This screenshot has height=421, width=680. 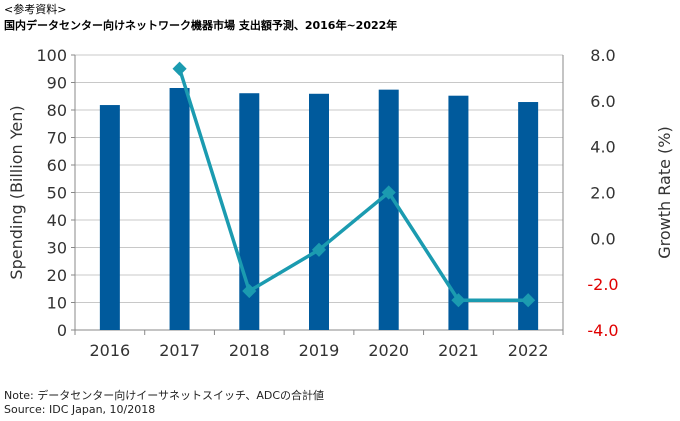 I want to click on y-tick-label: 20, so click(x=57, y=275).